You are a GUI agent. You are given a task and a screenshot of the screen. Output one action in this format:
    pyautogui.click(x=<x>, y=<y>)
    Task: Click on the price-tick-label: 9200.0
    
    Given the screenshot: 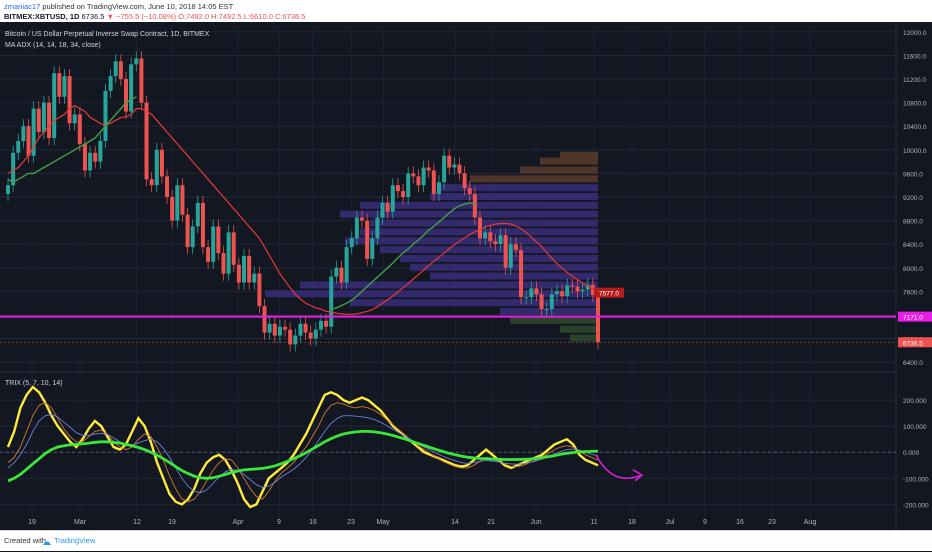 What is the action you would take?
    pyautogui.click(x=913, y=198)
    